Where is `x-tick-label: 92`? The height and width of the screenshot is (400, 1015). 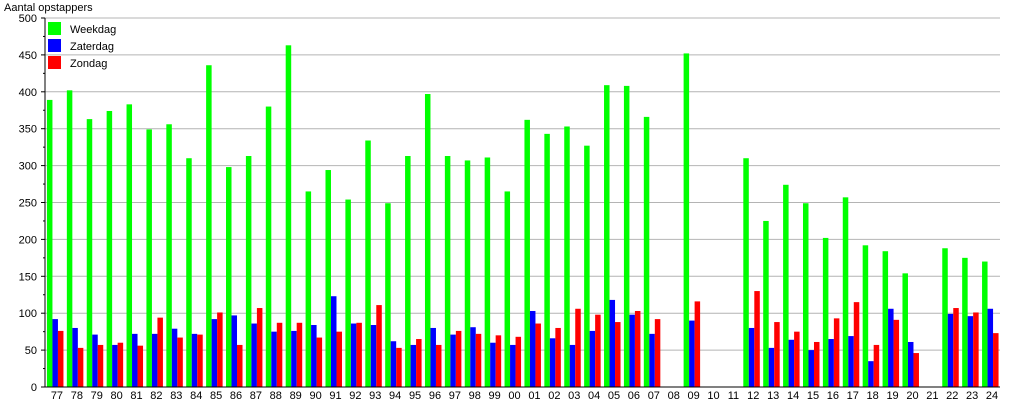 x-tick-label: 92 is located at coordinates (355, 395).